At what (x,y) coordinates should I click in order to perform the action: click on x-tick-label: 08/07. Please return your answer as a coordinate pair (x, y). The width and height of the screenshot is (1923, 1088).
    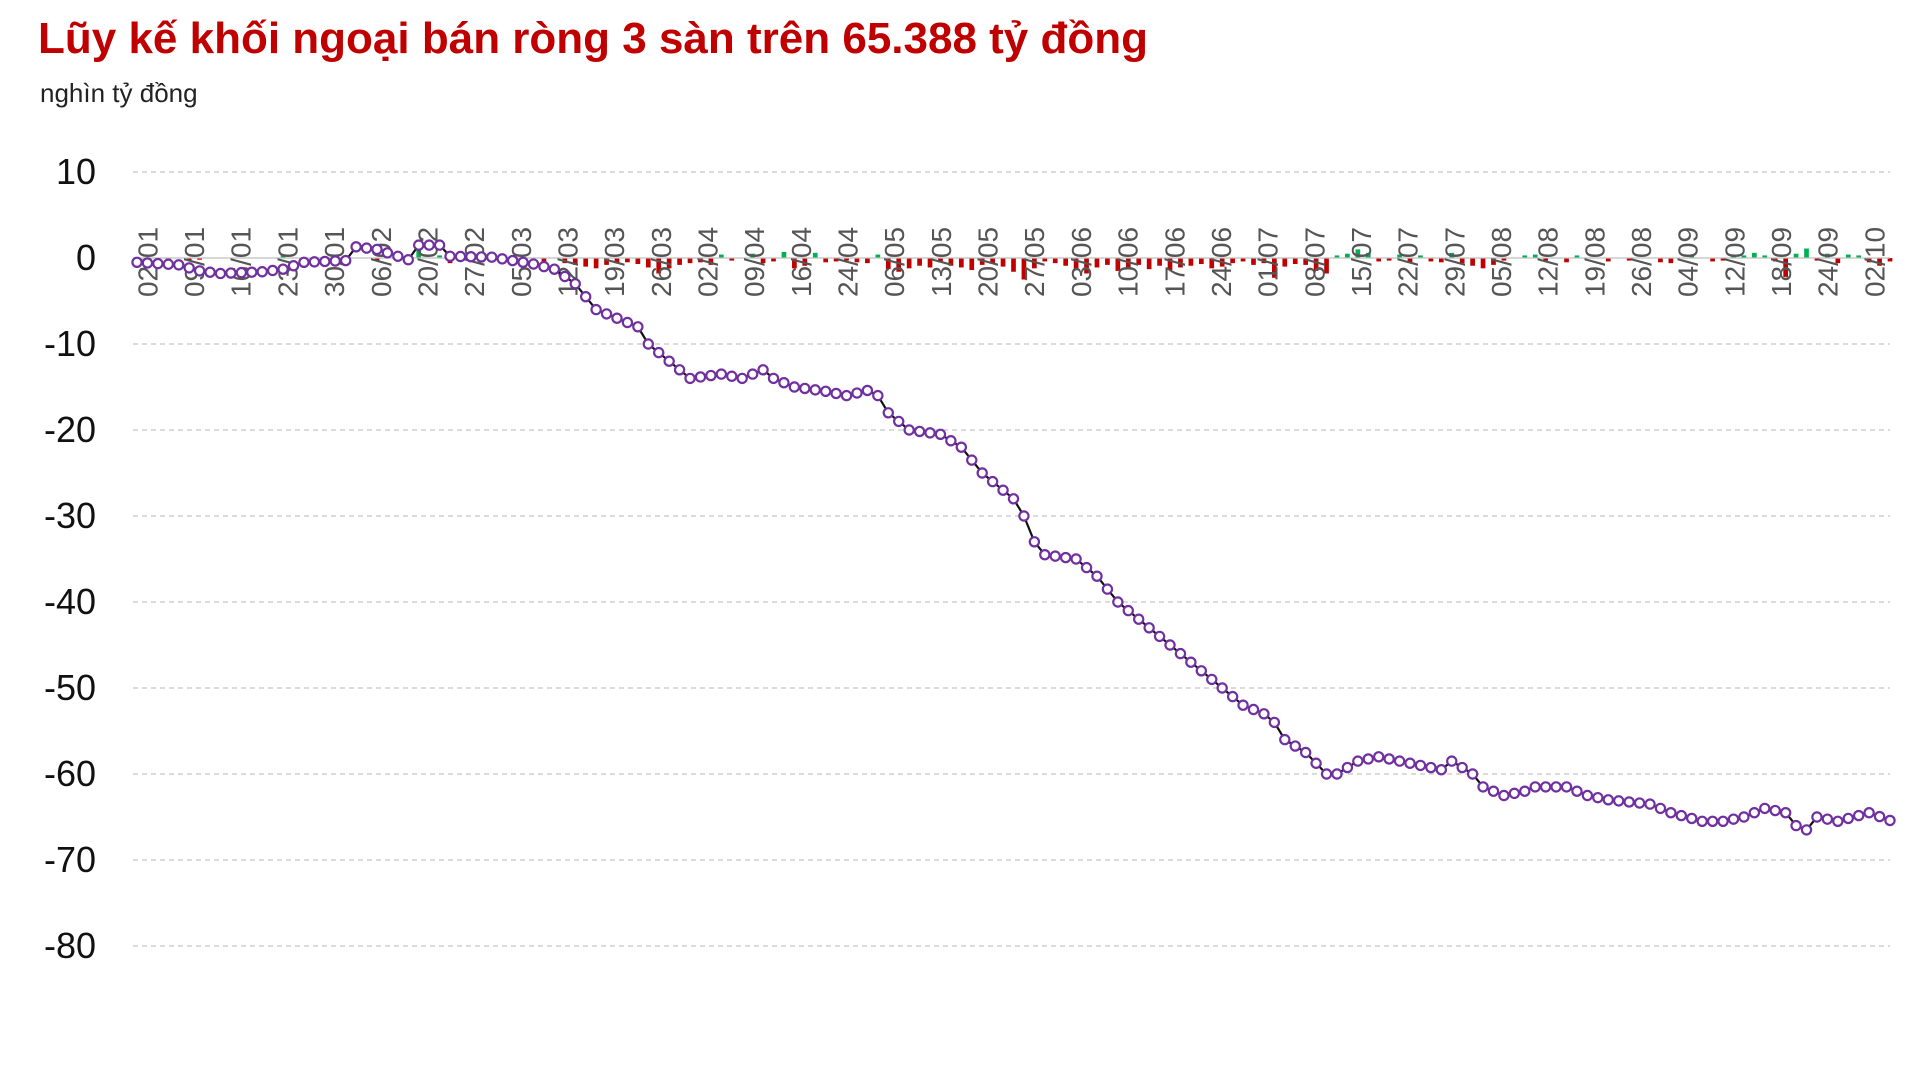
    Looking at the image, I should click on (1314, 262).